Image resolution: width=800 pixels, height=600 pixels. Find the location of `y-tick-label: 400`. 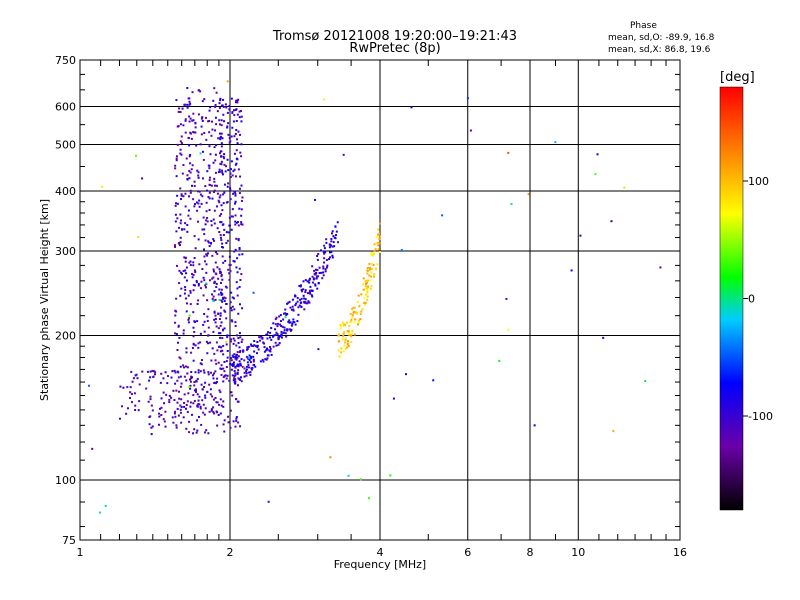

y-tick-label: 400 is located at coordinates (65, 191).